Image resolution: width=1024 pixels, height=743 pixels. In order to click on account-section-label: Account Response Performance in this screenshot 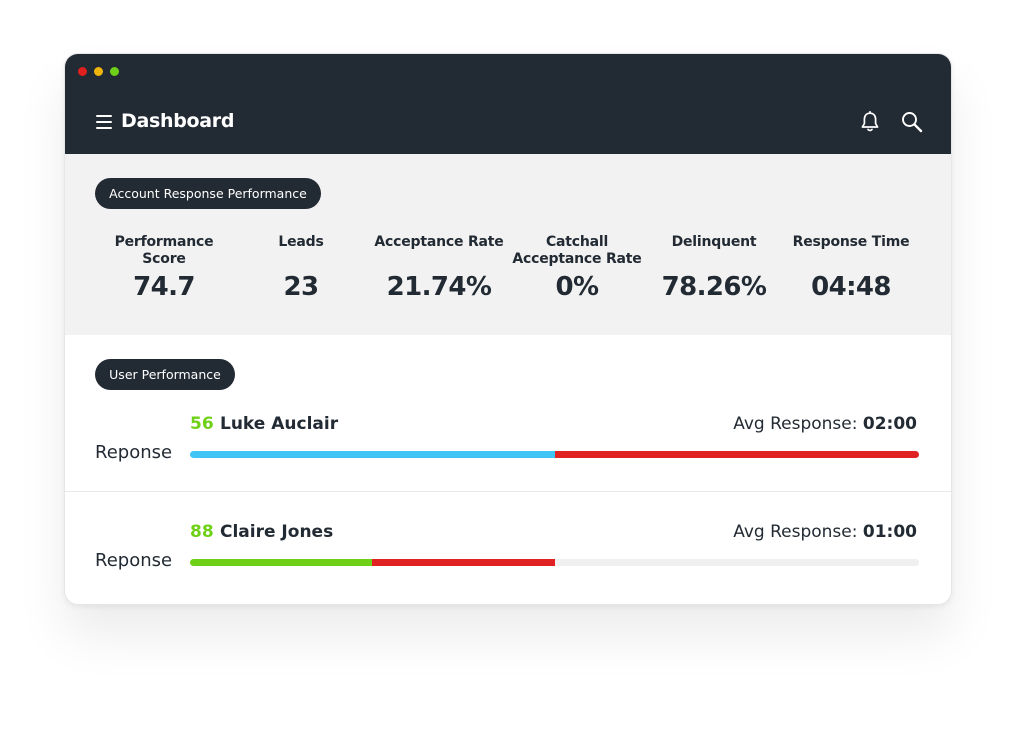, I will do `click(208, 193)`.